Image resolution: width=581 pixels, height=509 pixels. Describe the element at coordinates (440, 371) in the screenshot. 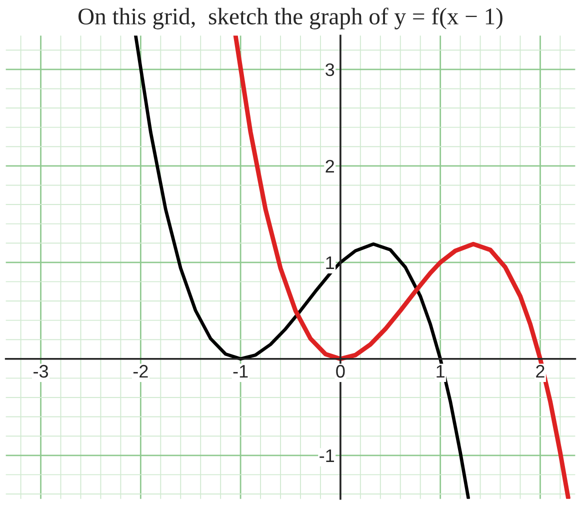

I see `x-tick-label: 1` at that location.